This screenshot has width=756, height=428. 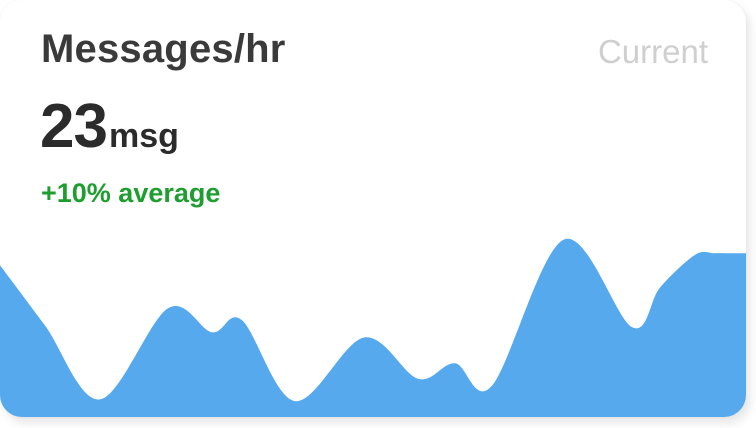 I want to click on value-unit: msg, so click(x=143, y=136).